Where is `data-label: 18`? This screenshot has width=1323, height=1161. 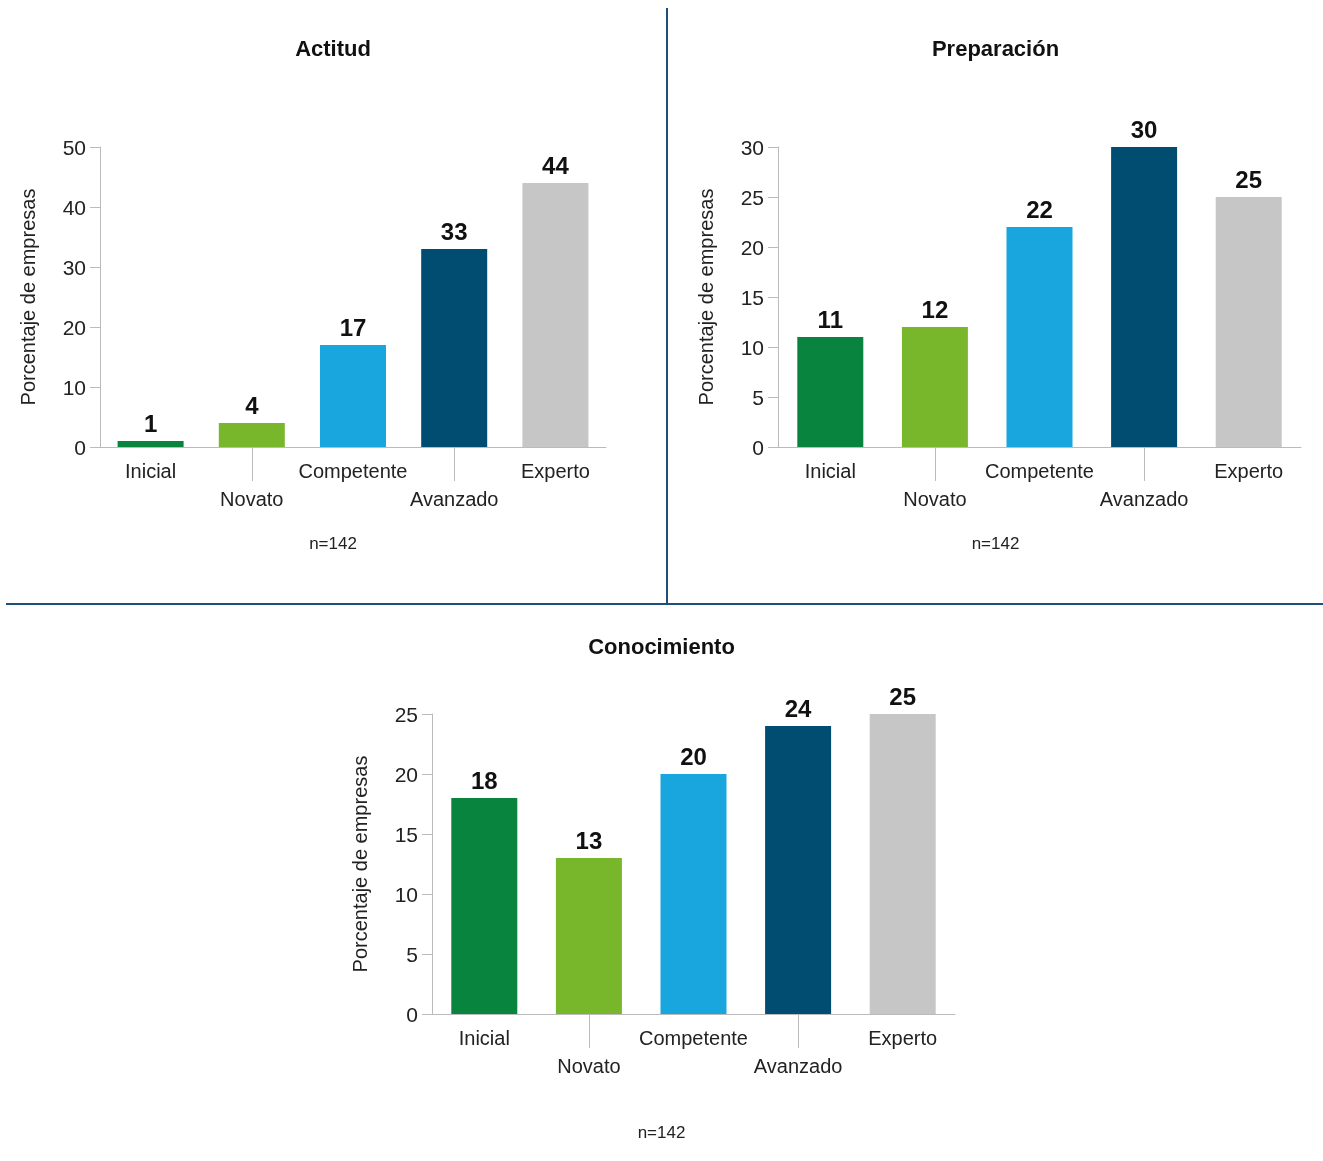
data-label: 18 is located at coordinates (484, 780).